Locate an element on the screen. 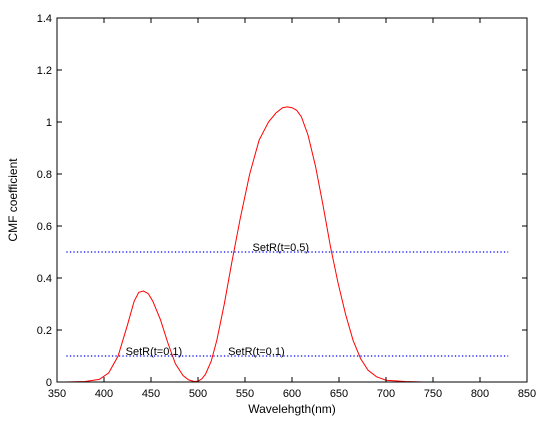  x-tick-label: 400 is located at coordinates (104, 394).